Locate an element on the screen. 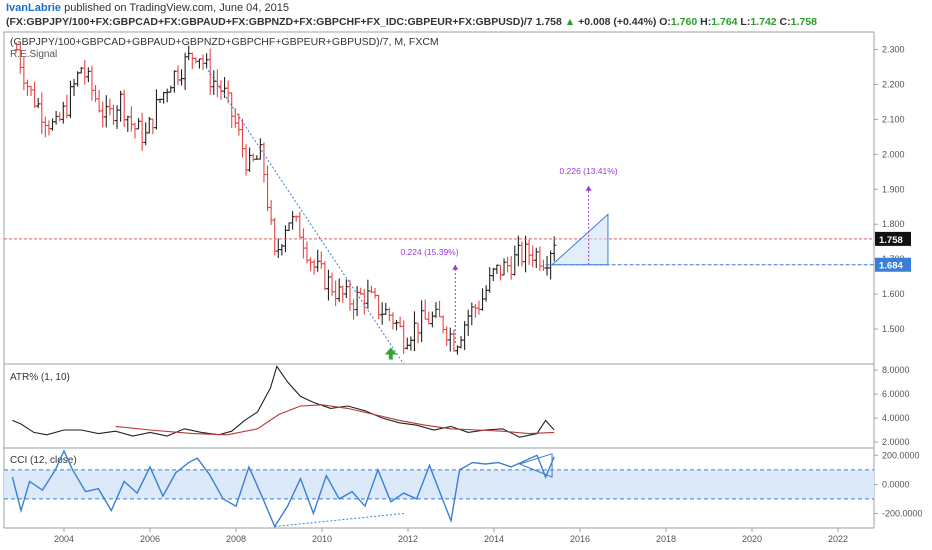 This screenshot has height=550, width=932. ohlc-low-label: L: is located at coordinates (745, 22).